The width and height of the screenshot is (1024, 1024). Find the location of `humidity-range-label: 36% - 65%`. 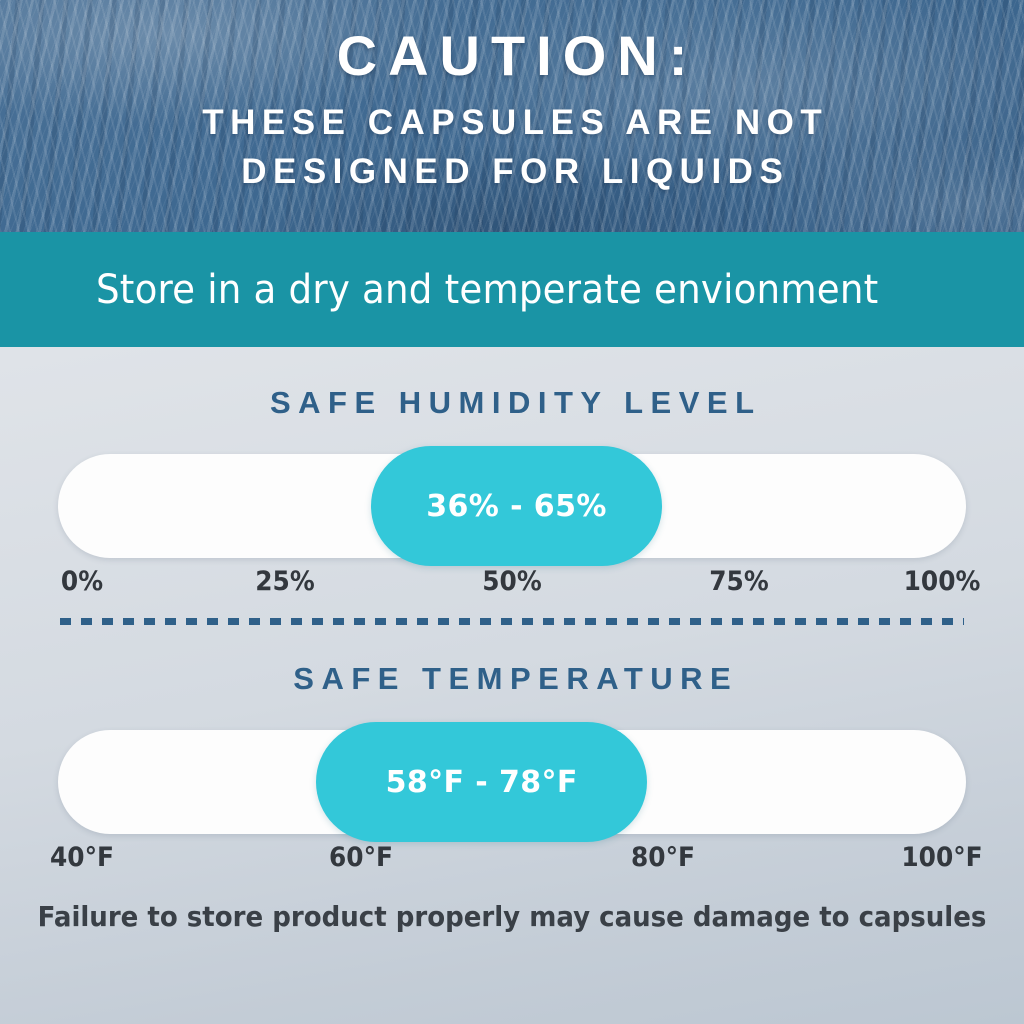

humidity-range-label: 36% - 65% is located at coordinates (516, 506).